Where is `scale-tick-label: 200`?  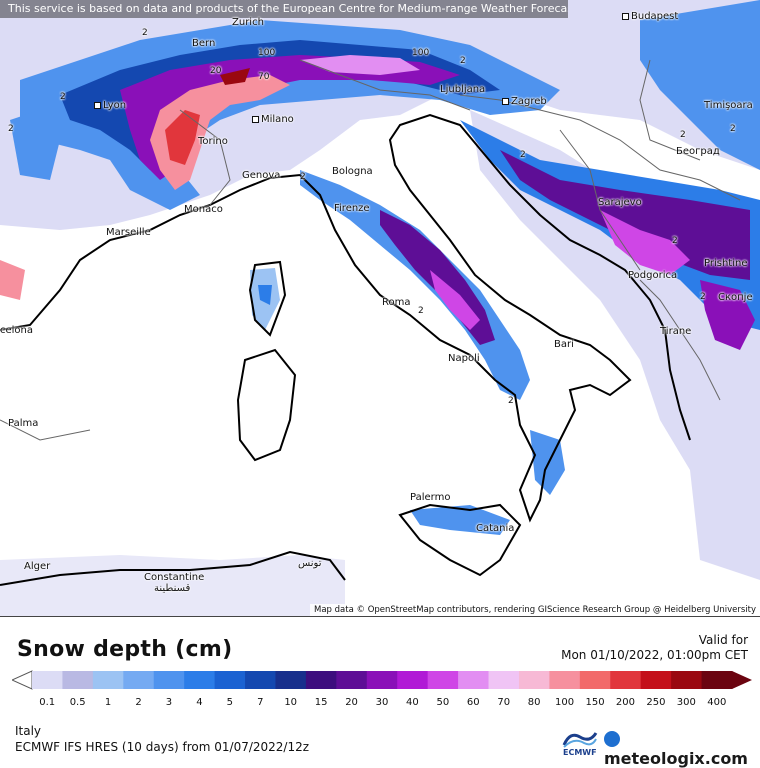
scale-tick-label: 200 is located at coordinates (625, 702).